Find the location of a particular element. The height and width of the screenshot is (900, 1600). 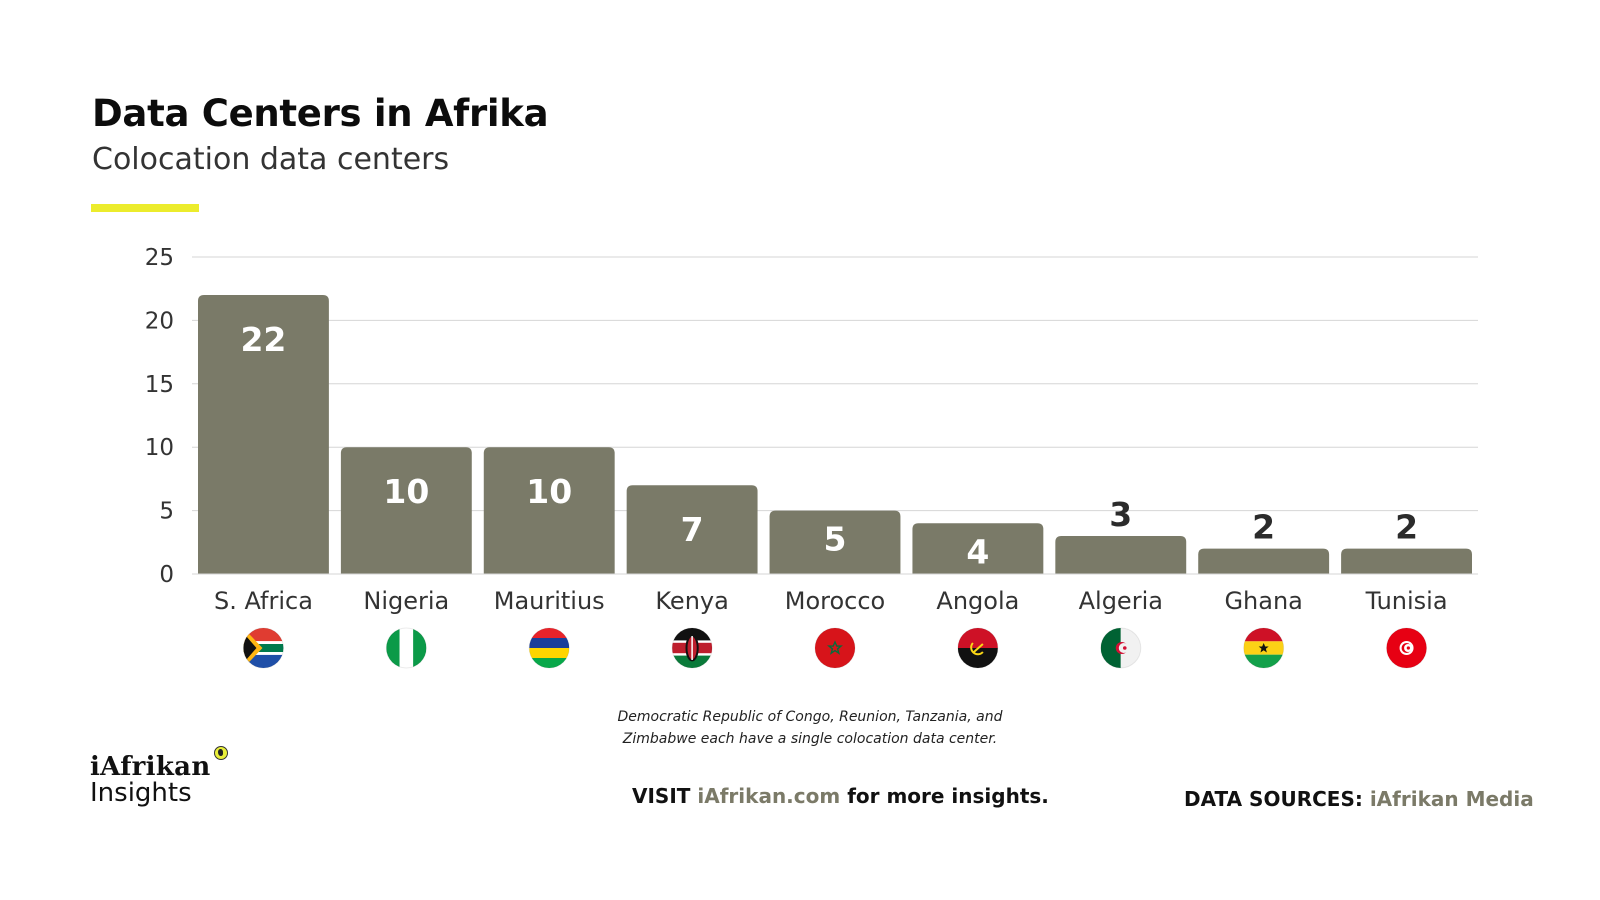

x-tick-label: Kenya is located at coordinates (691, 601).